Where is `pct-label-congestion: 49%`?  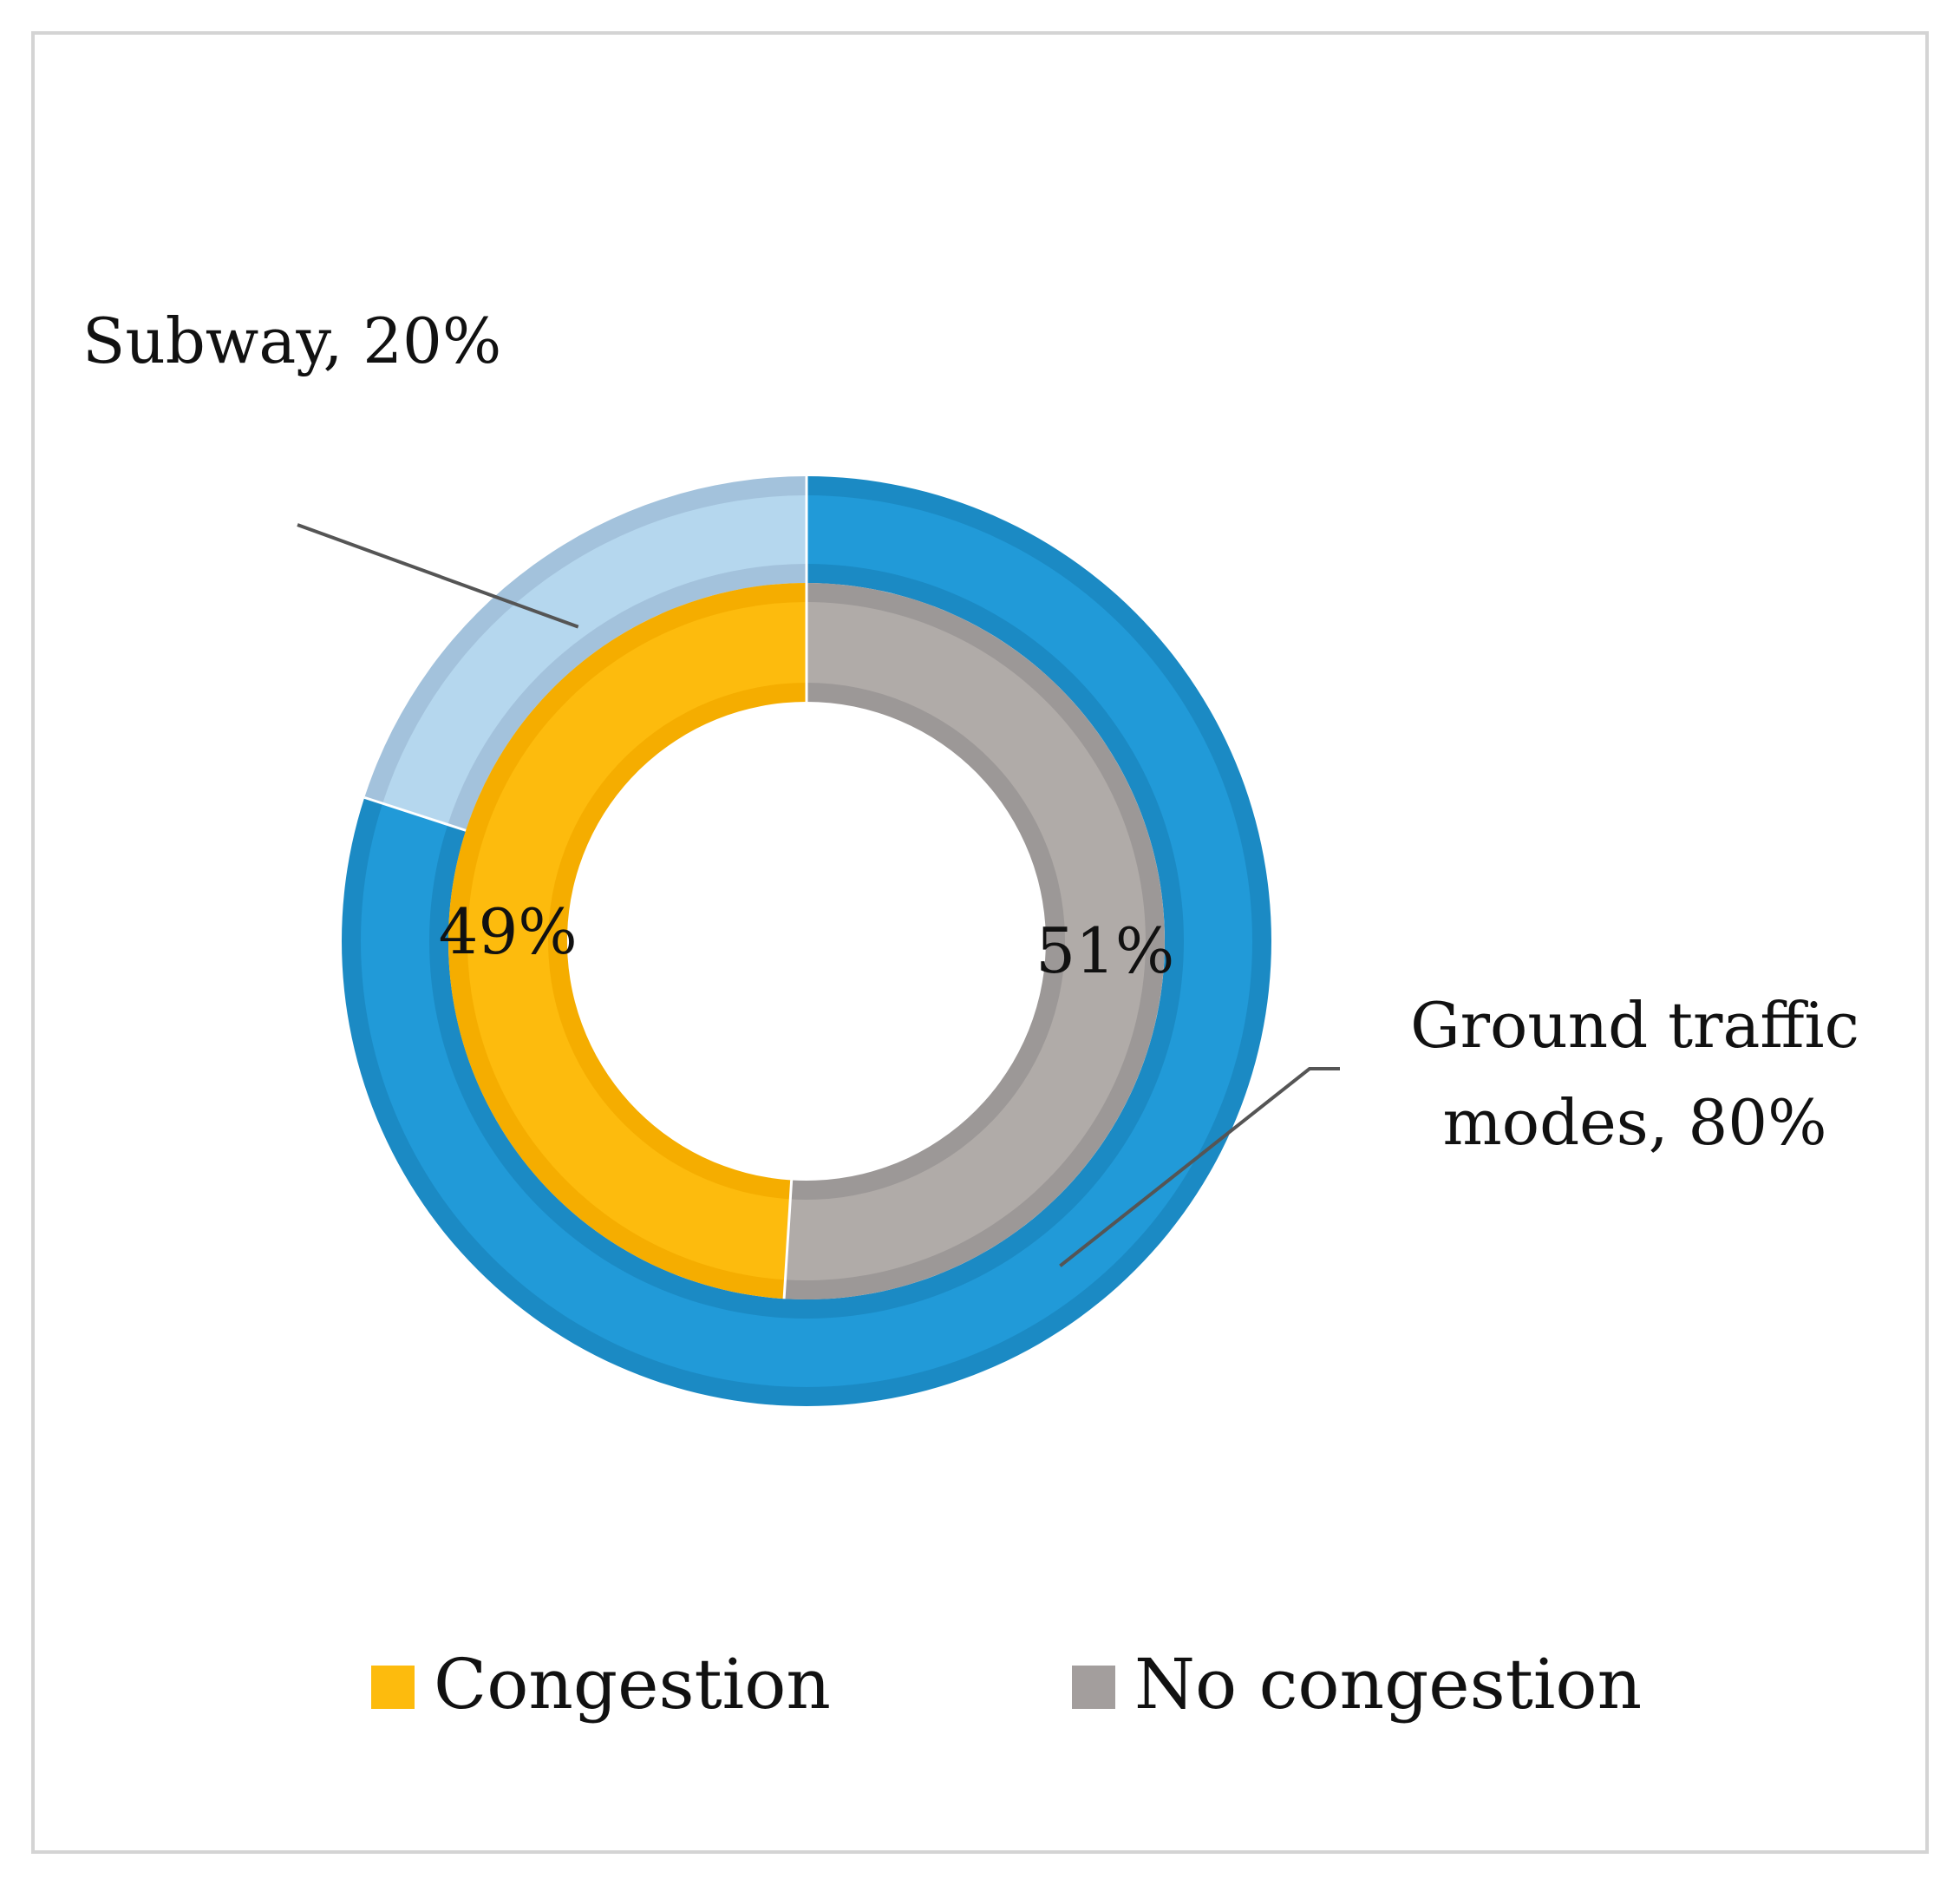 pct-label-congestion: 49% is located at coordinates (508, 932).